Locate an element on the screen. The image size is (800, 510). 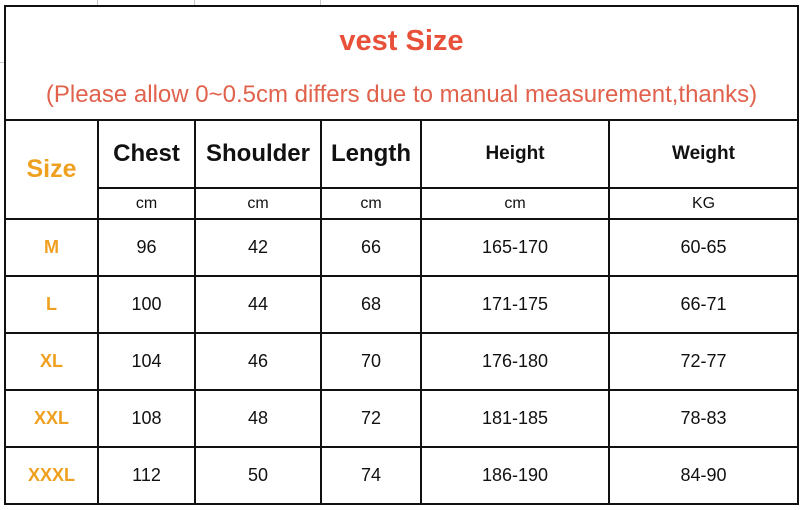
header-height: Height is located at coordinates (515, 154).